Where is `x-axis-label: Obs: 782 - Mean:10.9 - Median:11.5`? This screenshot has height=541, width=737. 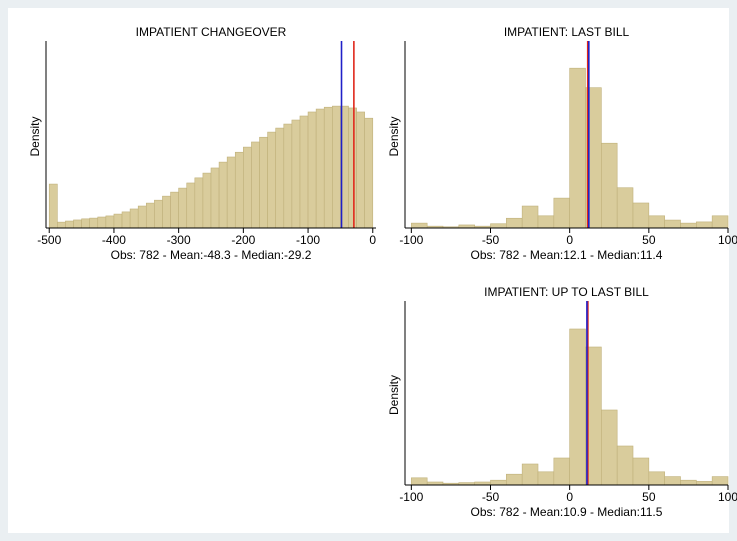
x-axis-label: Obs: 782 - Mean:10.9 - Median:11.5 is located at coordinates (567, 512).